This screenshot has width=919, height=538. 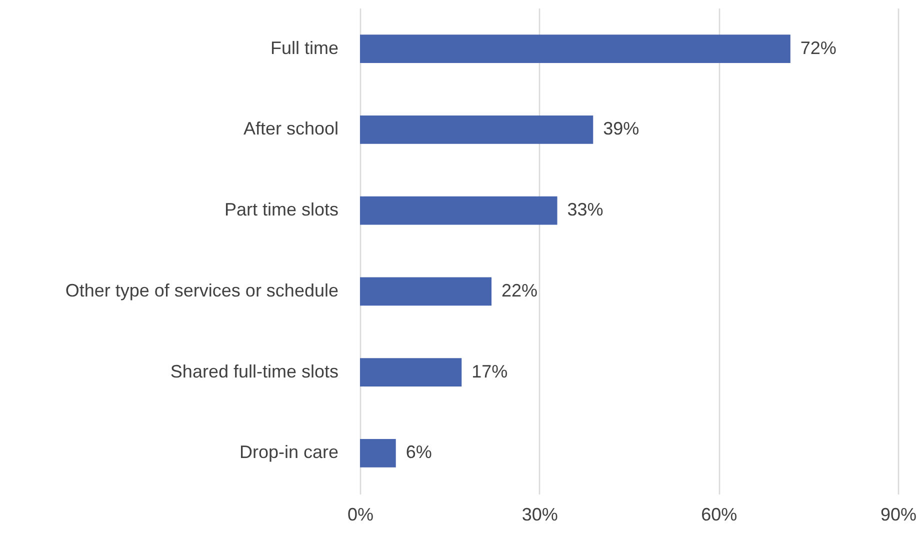 What do you see at coordinates (254, 371) in the screenshot?
I see `y-tick-label: Shared full-time slots` at bounding box center [254, 371].